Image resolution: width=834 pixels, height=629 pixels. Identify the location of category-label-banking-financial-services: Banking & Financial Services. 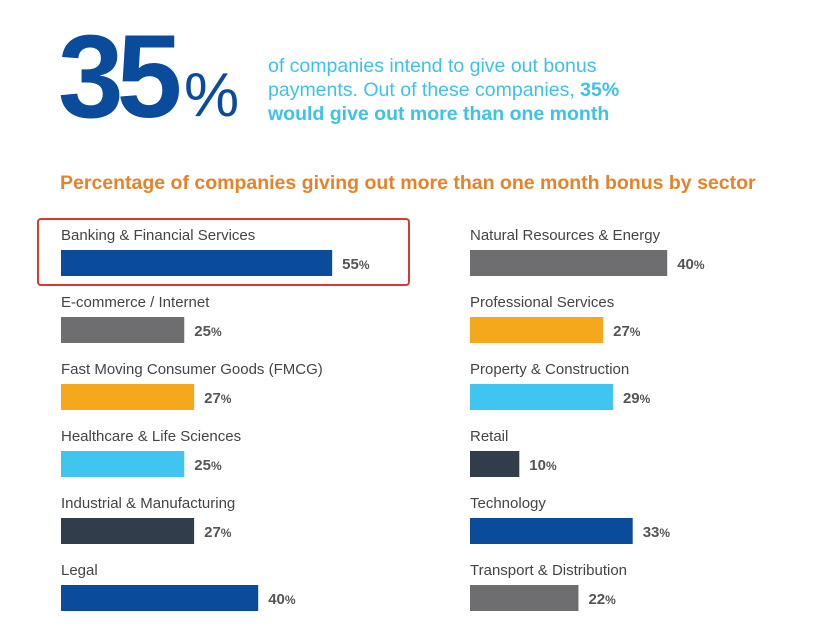
(158, 235).